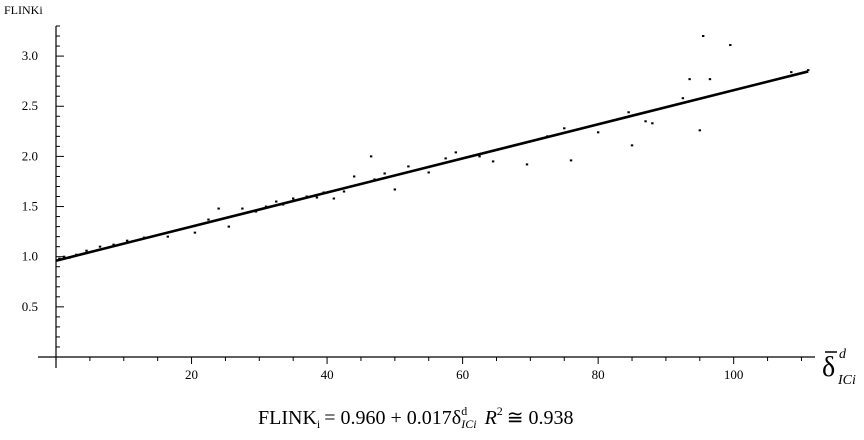 Image resolution: width=864 pixels, height=440 pixels. What do you see at coordinates (468, 424) in the screenshot?
I see `eq-rhs-sub: ICi` at bounding box center [468, 424].